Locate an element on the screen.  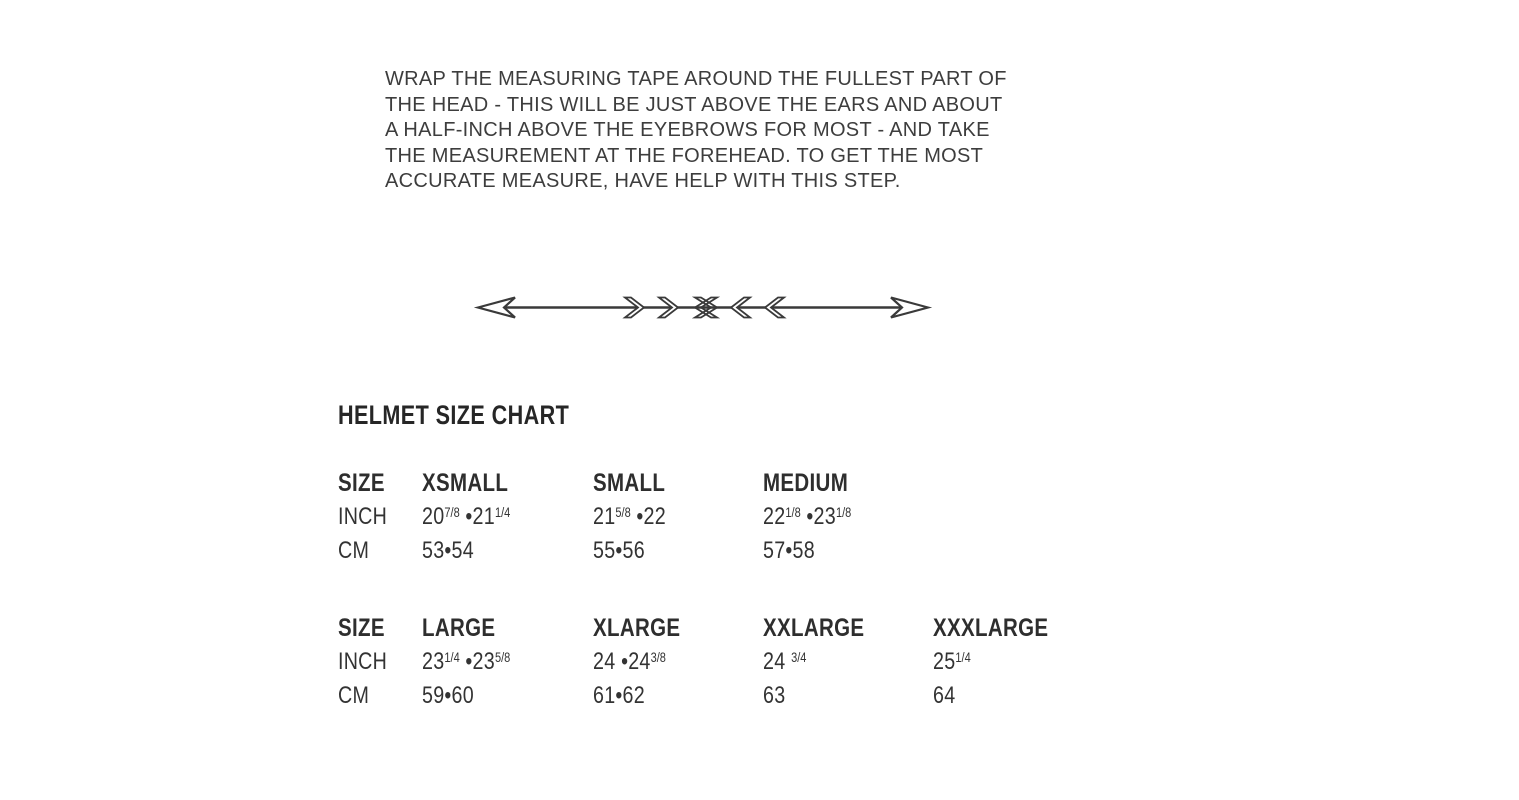
cm-value-xxxlarge: 64 is located at coordinates (944, 695).